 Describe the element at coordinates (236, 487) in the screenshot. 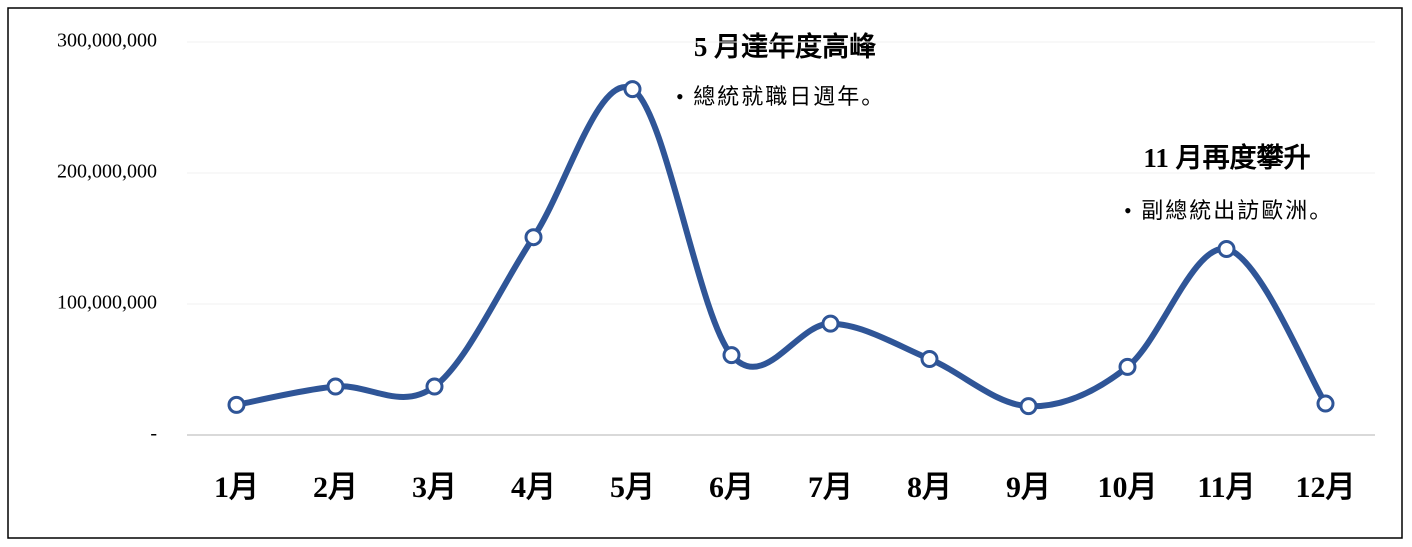

I see `x-tick-label: 1月` at that location.